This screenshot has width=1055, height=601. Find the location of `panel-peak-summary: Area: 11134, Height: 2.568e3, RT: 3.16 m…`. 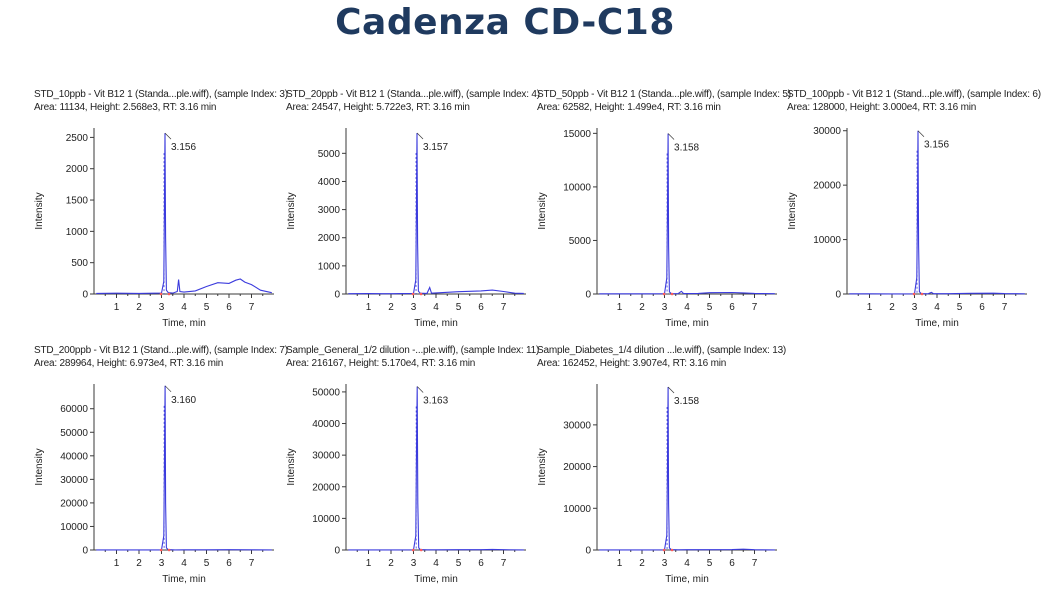

panel-peak-summary: Area: 11134, Height: 2.568e3, RT: 3.16 m… is located at coordinates (125, 107).